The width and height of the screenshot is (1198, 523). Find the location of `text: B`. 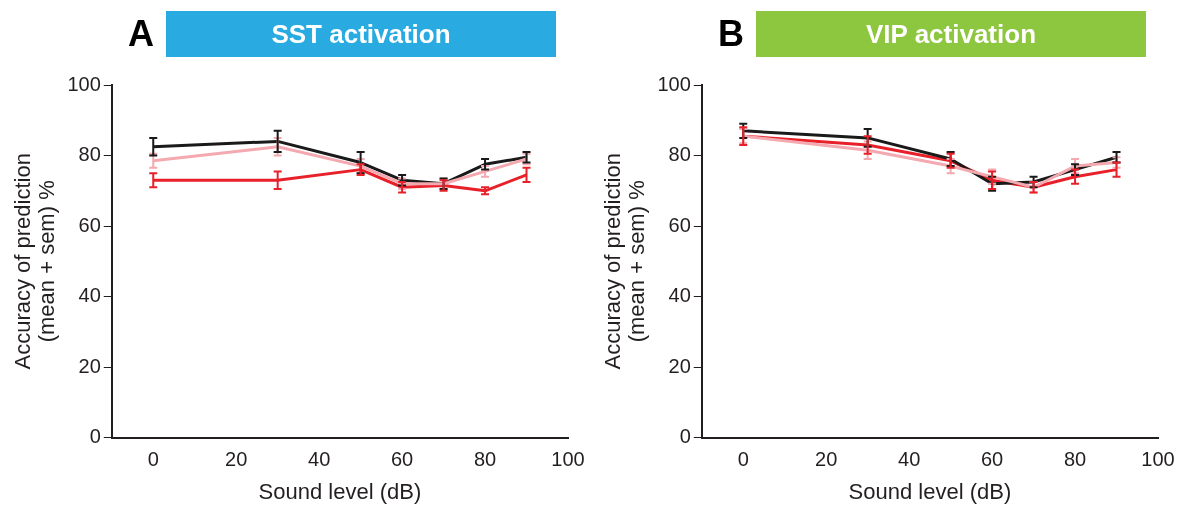

text: B is located at coordinates (731, 34).